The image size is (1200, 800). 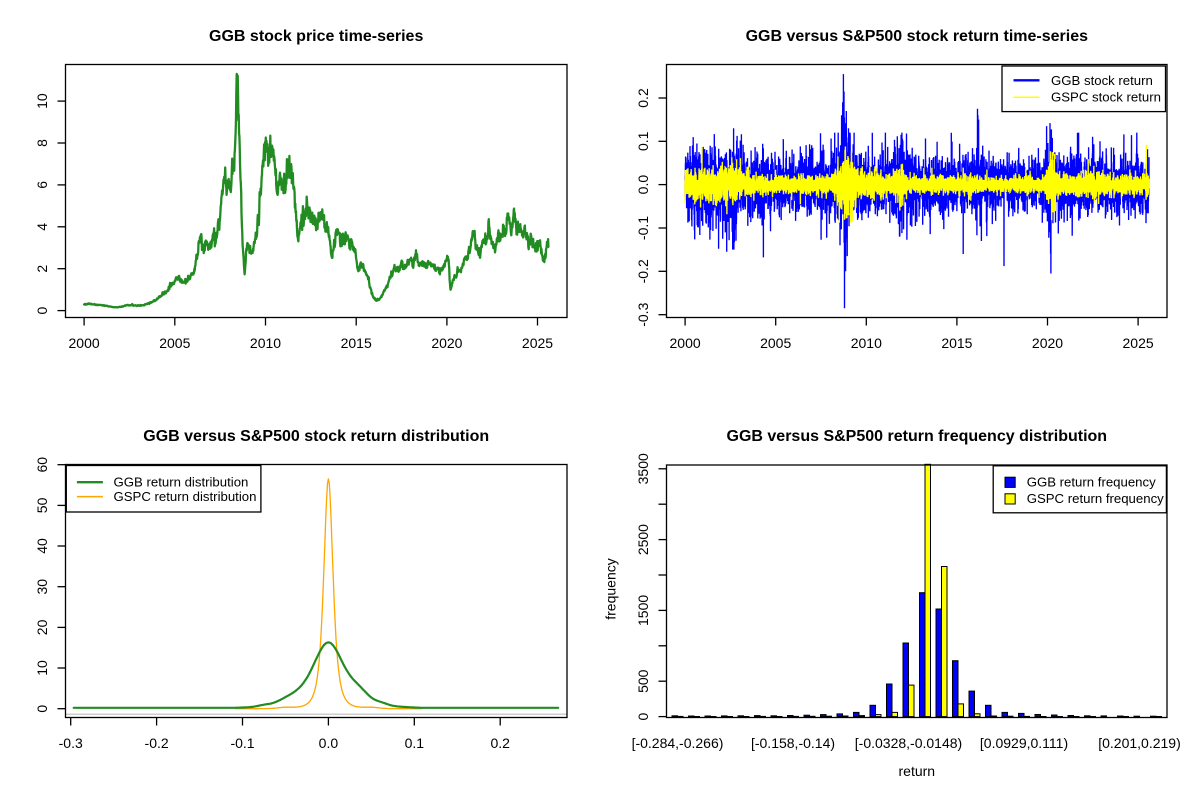 I want to click on svg-text: 8, so click(x=42, y=143).